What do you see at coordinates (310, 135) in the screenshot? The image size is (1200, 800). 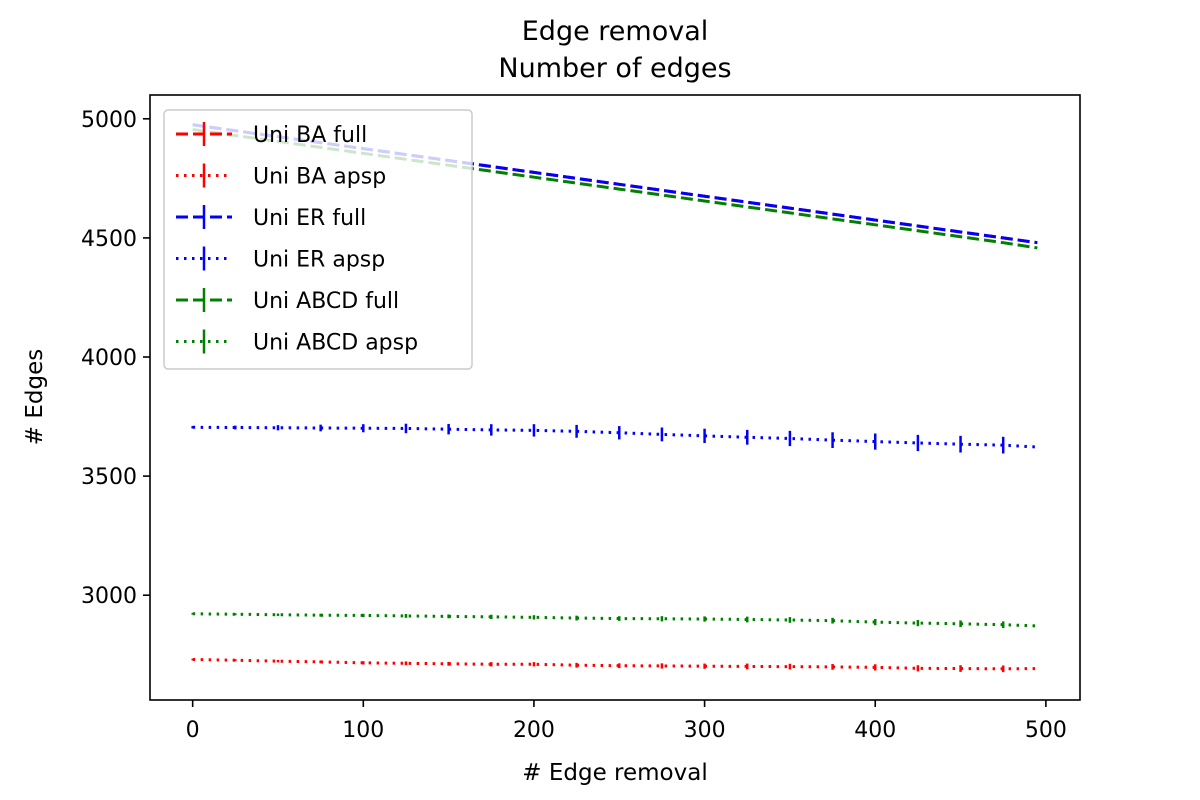 I see `legend-label: Uni BA full` at bounding box center [310, 135].